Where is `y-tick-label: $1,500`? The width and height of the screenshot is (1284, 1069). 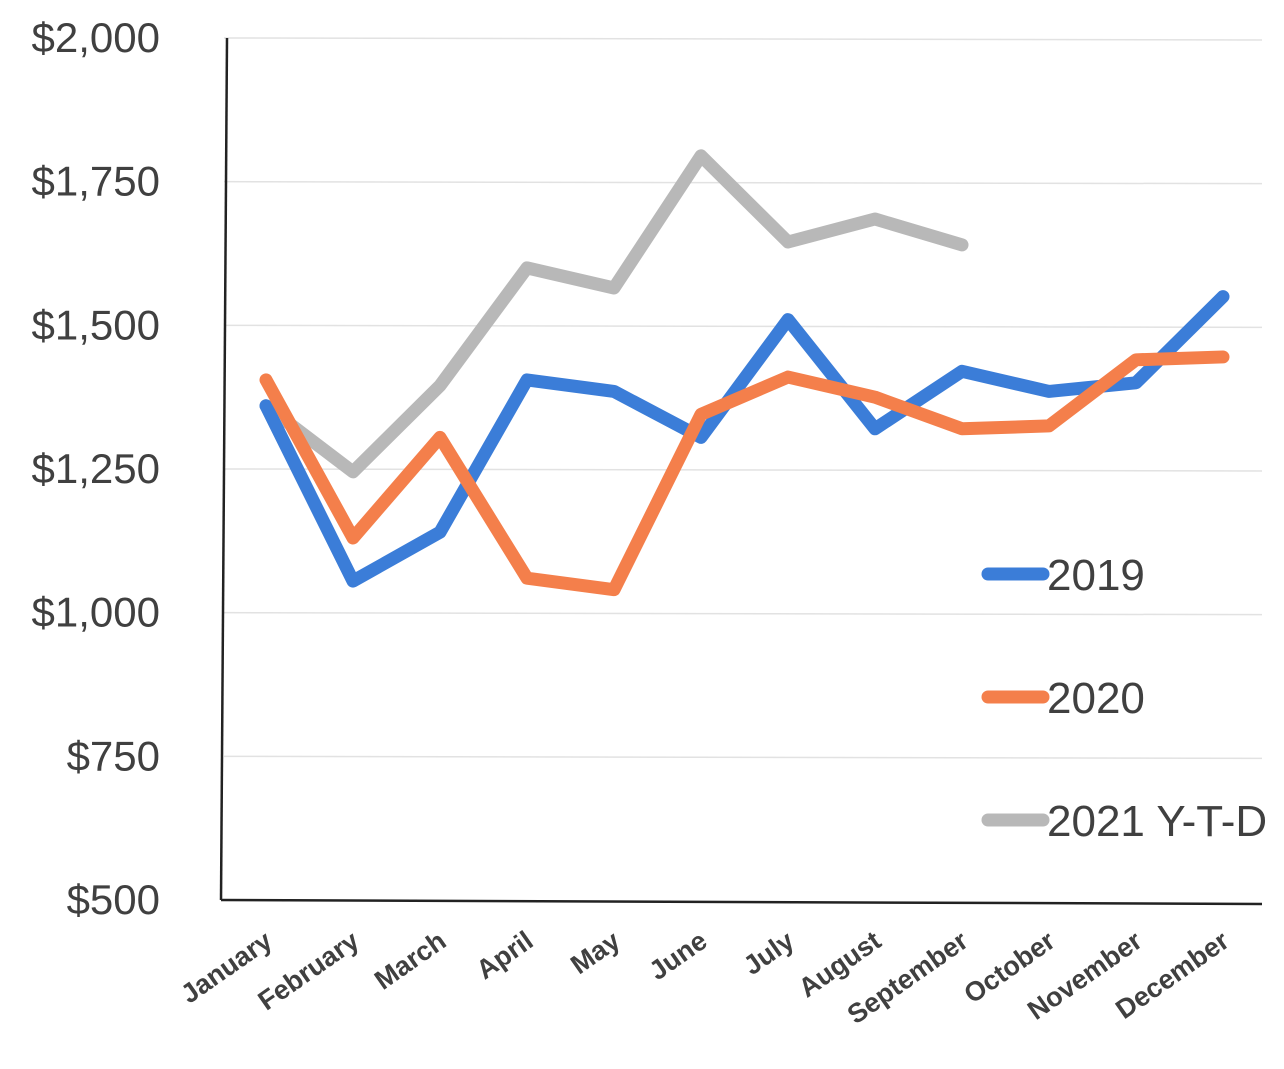 y-tick-label: $1,500 is located at coordinates (96, 324).